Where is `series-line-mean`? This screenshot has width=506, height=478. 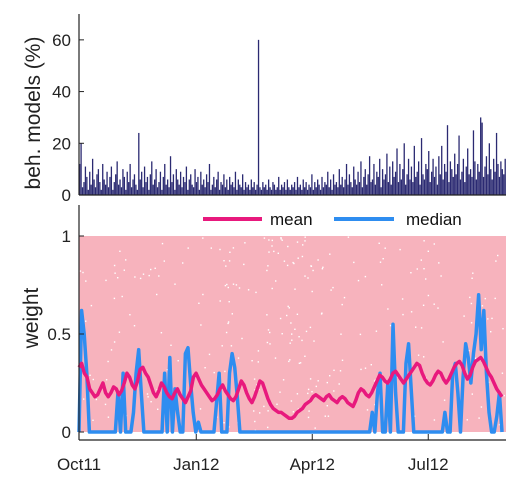
series-line-mean is located at coordinates (290, 388).